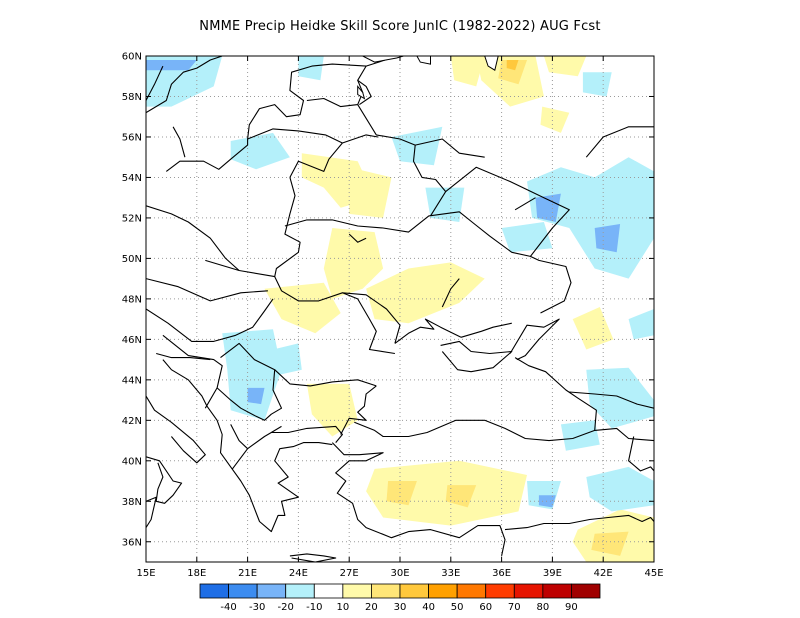 This screenshot has width=800, height=618. What do you see at coordinates (485, 607) in the screenshot?
I see `colorbar-label-9: 60` at bounding box center [485, 607].